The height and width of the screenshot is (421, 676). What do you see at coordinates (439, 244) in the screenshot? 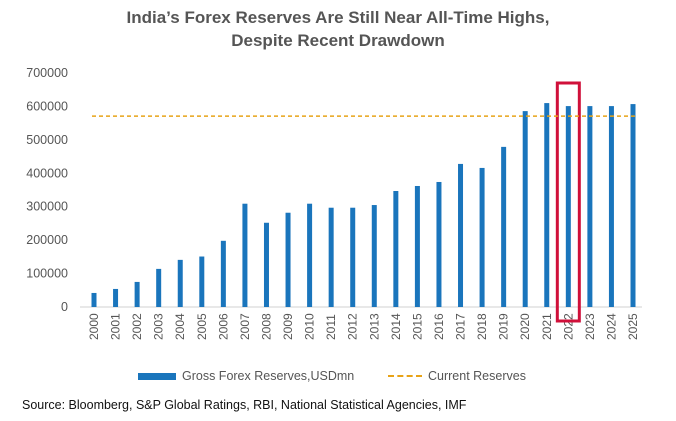
I see `bar-2016` at bounding box center [439, 244].